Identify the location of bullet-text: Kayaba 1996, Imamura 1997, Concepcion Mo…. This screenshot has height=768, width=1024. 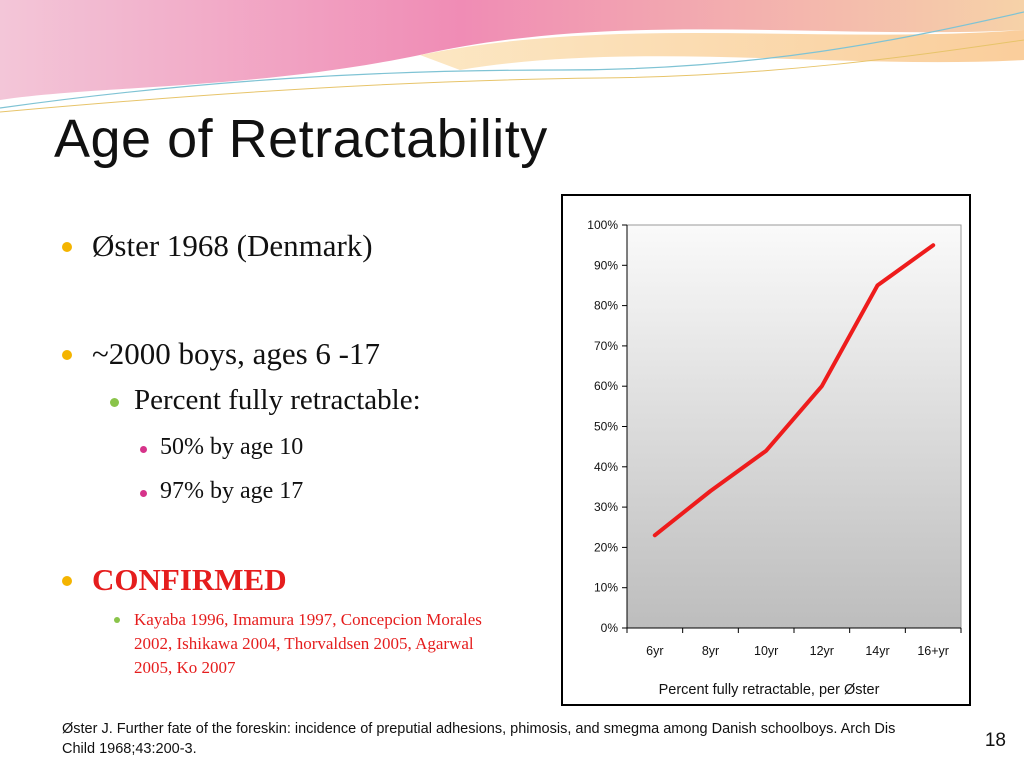
(308, 643).